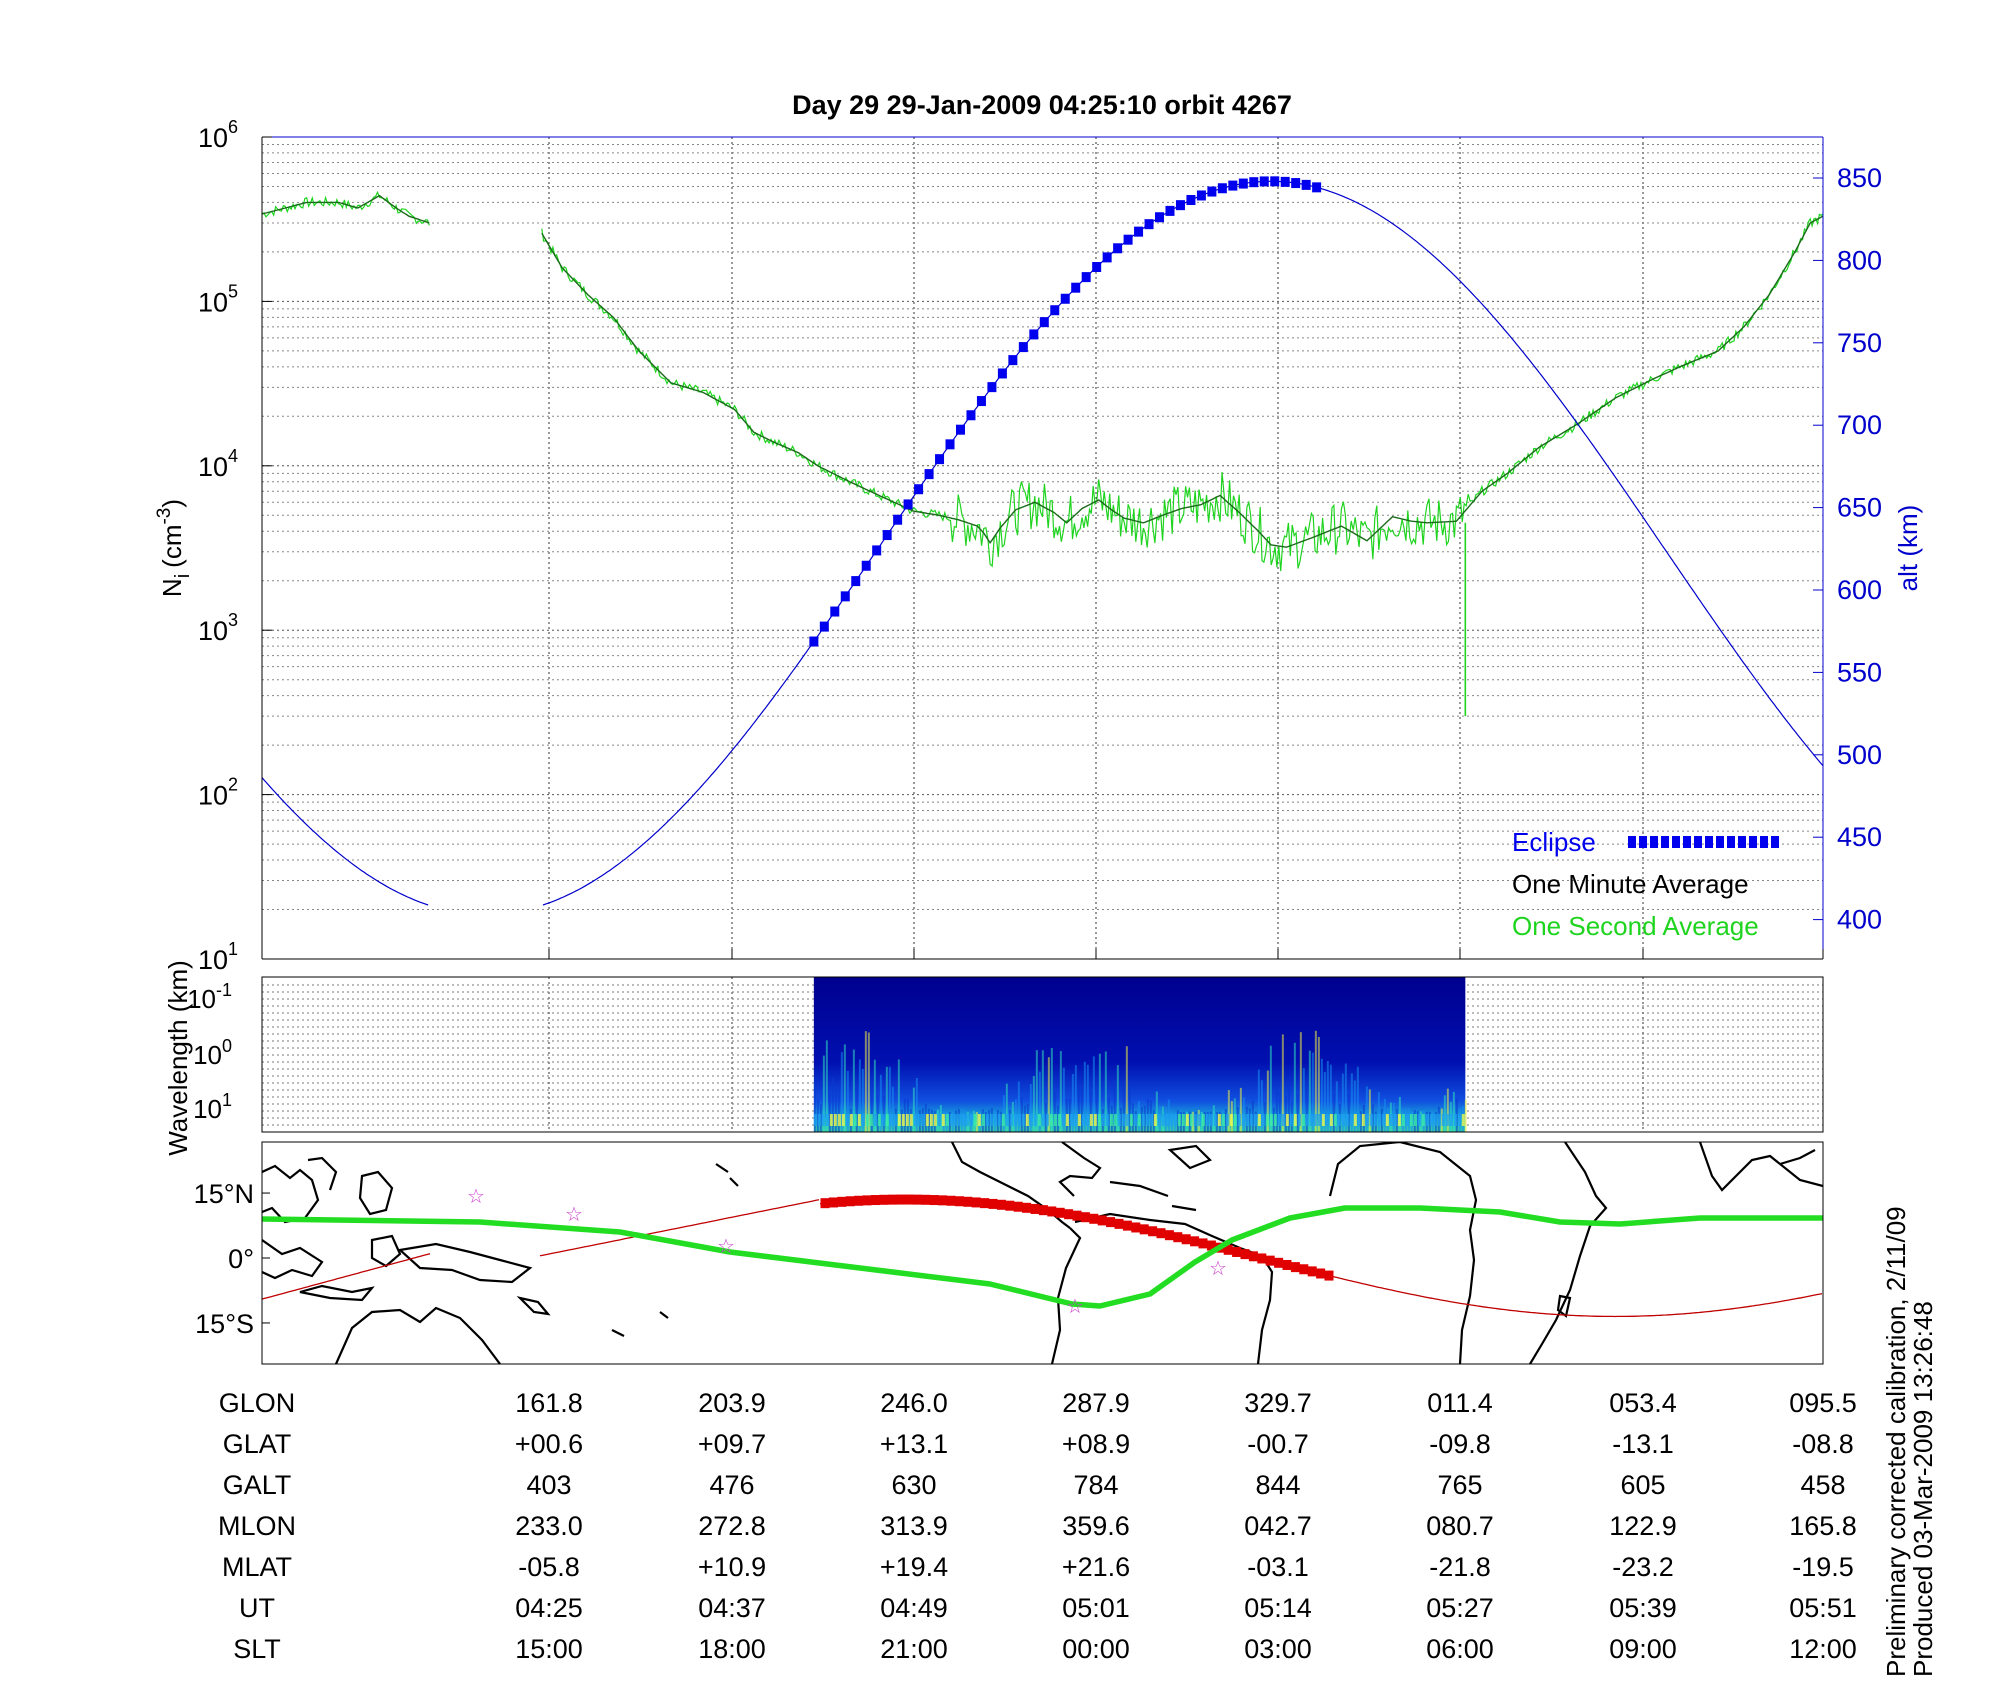  What do you see at coordinates (227, 1046) in the screenshot?
I see `tick-exponent: 0` at bounding box center [227, 1046].